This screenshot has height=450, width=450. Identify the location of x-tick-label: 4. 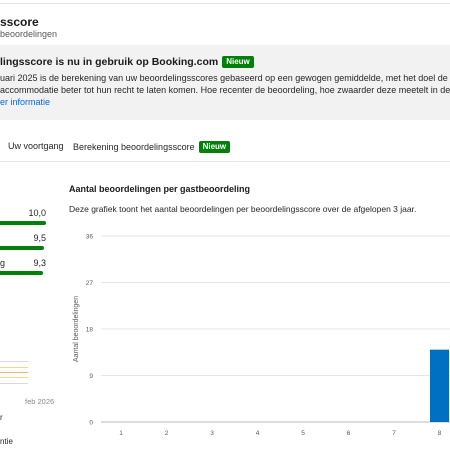
(258, 433).